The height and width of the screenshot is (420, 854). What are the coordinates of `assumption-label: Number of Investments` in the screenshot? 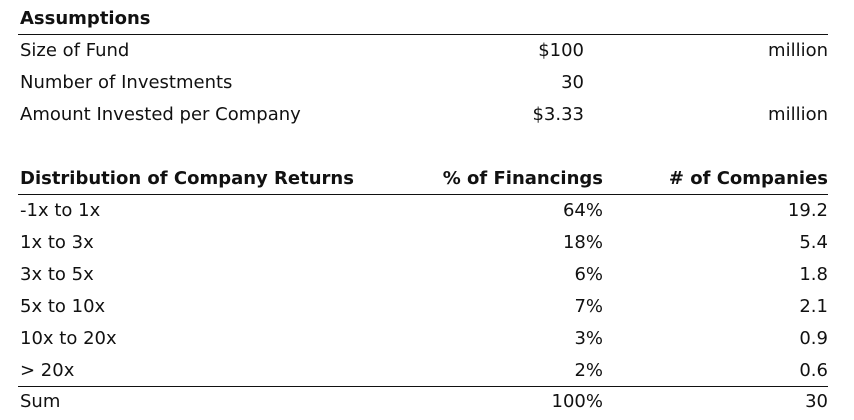 It's located at (126, 82).